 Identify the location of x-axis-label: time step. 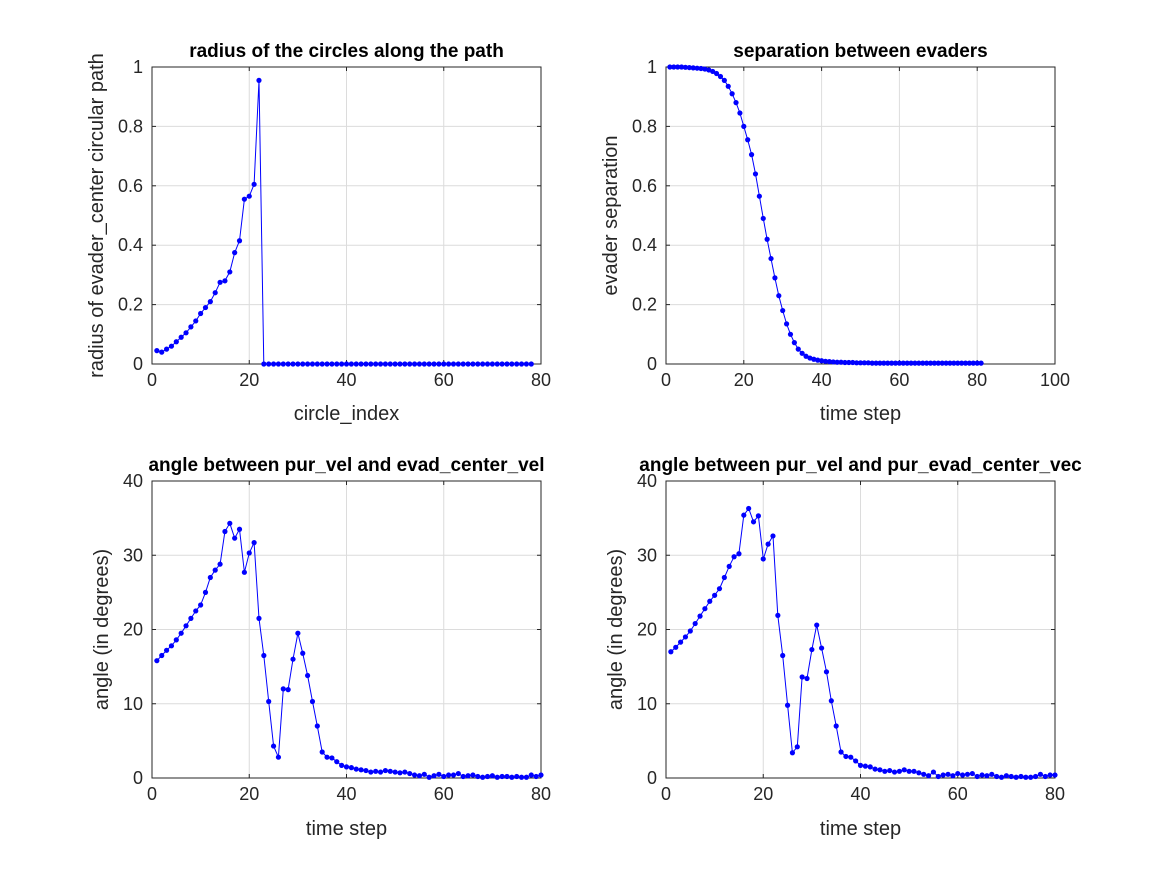
(860, 829).